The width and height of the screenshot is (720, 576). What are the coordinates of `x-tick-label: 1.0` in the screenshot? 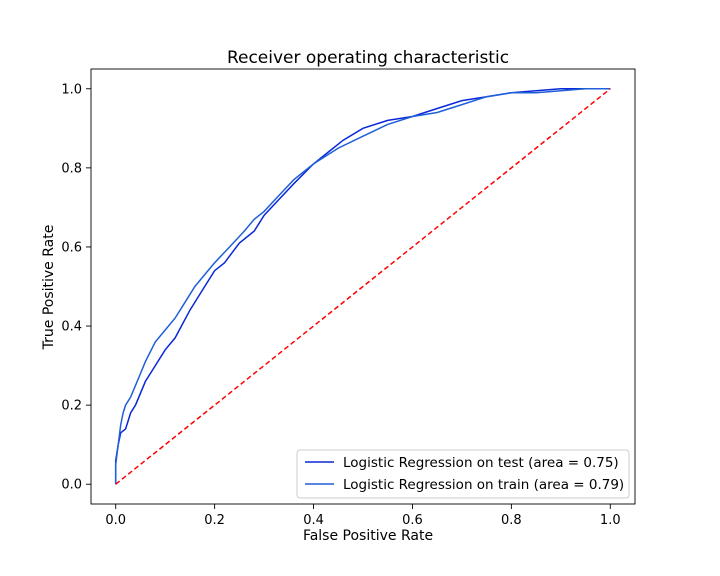 It's located at (610, 520).